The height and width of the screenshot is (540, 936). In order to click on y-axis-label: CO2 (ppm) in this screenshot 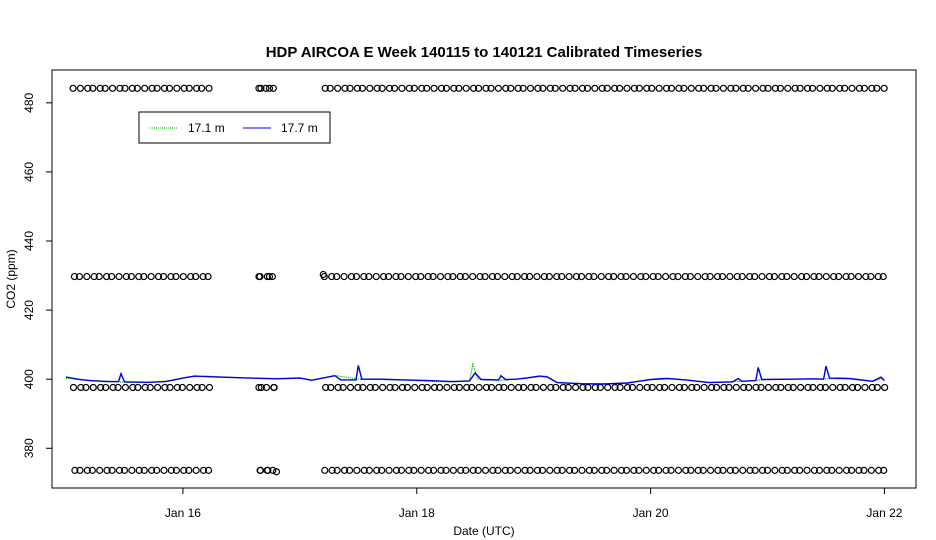, I will do `click(11, 278)`.